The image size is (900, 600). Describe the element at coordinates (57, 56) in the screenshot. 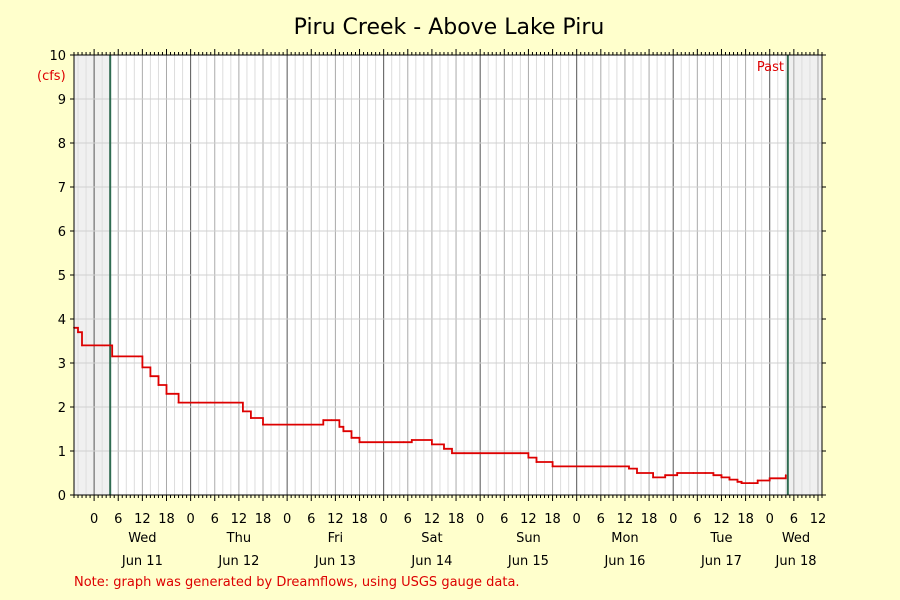

I see `y-tick-label: 10` at that location.